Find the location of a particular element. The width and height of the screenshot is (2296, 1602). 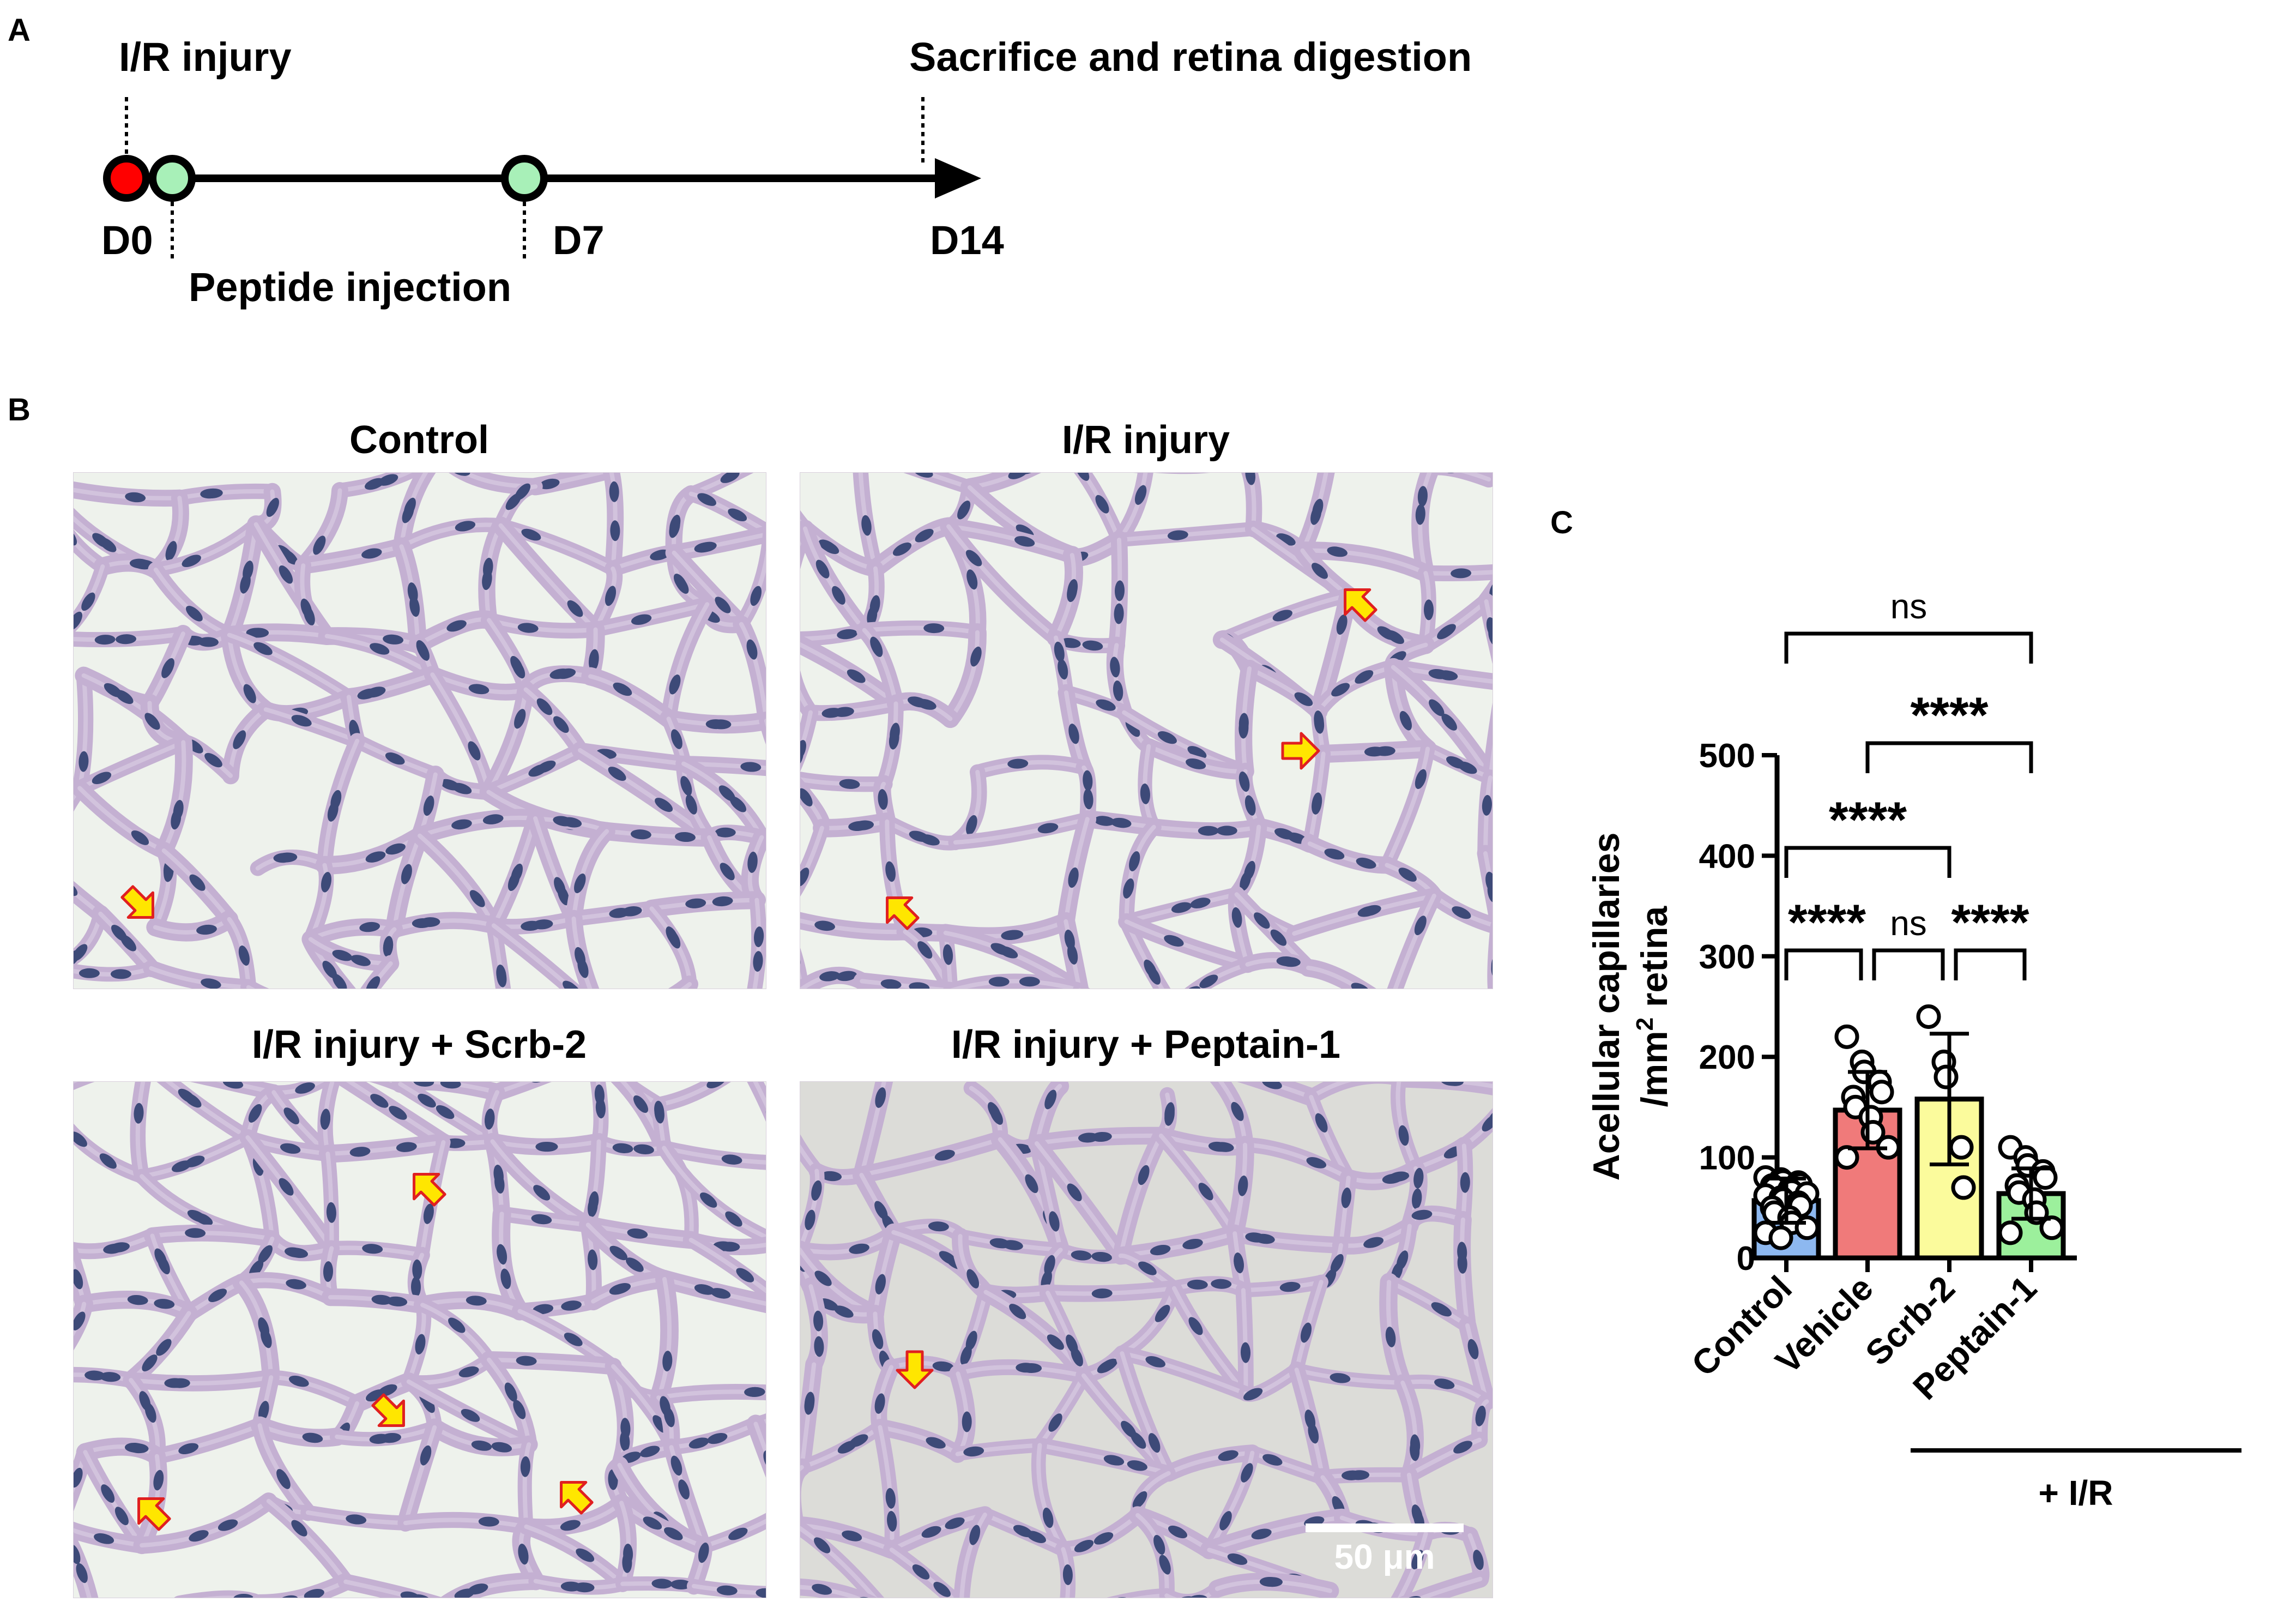

significance-label: **** is located at coordinates (1868, 820).